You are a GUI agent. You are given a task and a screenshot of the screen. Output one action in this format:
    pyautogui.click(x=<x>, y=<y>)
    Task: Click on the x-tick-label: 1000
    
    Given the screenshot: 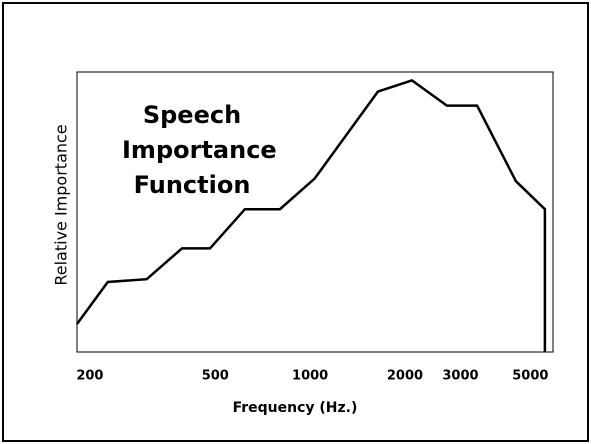 What is the action you would take?
    pyautogui.click(x=310, y=376)
    